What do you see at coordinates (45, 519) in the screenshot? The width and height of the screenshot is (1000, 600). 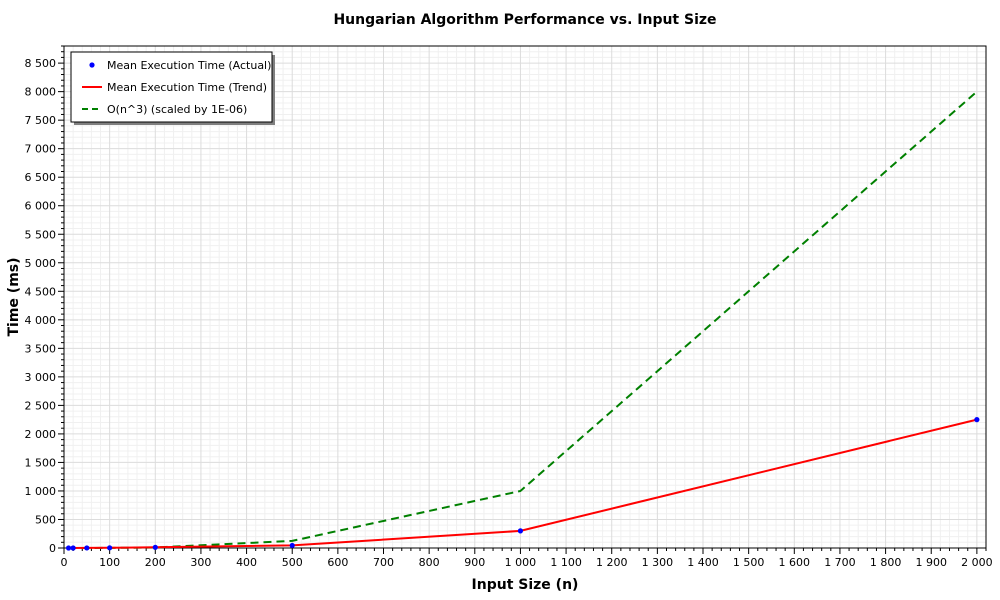 I see `y-tick-label: 500` at bounding box center [45, 519].